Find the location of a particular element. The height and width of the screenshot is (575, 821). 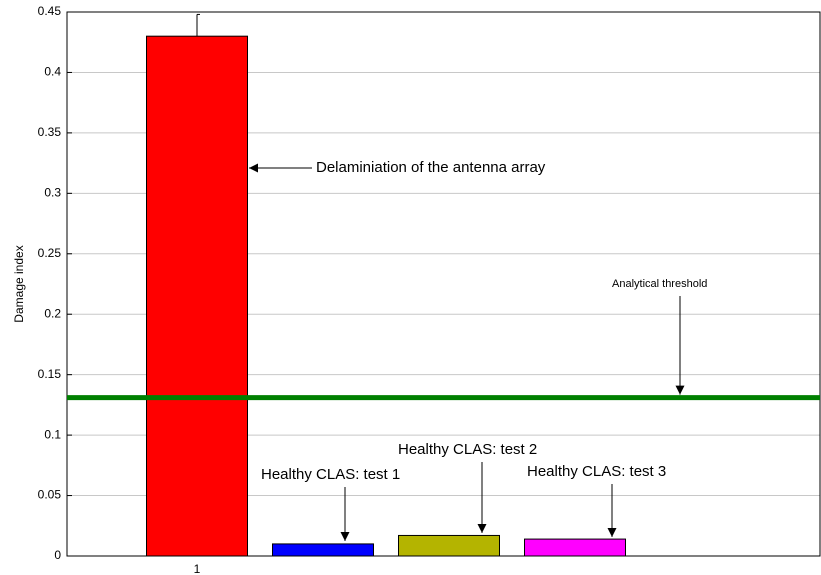

annotation: Healthy CLAS: test 1 is located at coordinates (330, 474).